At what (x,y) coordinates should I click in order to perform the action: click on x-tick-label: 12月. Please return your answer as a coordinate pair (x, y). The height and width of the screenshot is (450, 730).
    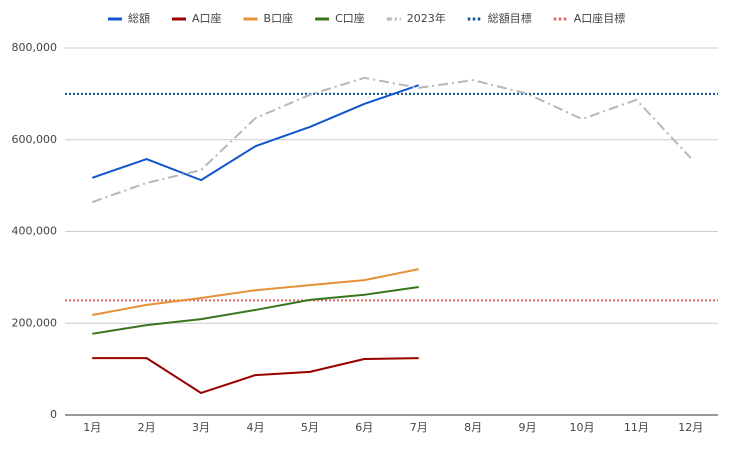
    Looking at the image, I should click on (690, 427).